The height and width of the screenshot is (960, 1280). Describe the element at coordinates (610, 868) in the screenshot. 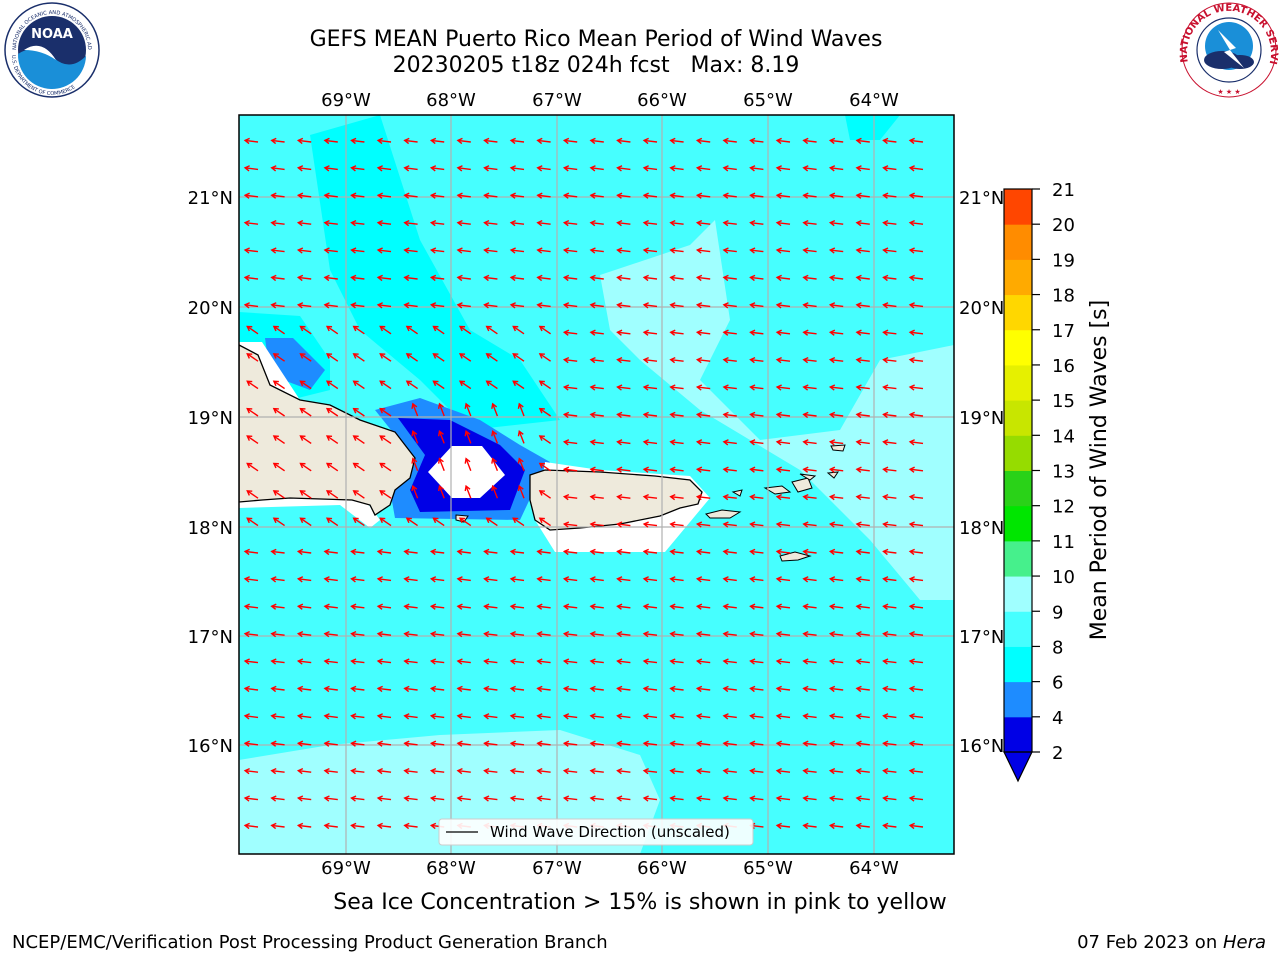

I see `lon-labels-bottom: 69°W 68°W 67°W 66°W 65°W 64°W` at that location.